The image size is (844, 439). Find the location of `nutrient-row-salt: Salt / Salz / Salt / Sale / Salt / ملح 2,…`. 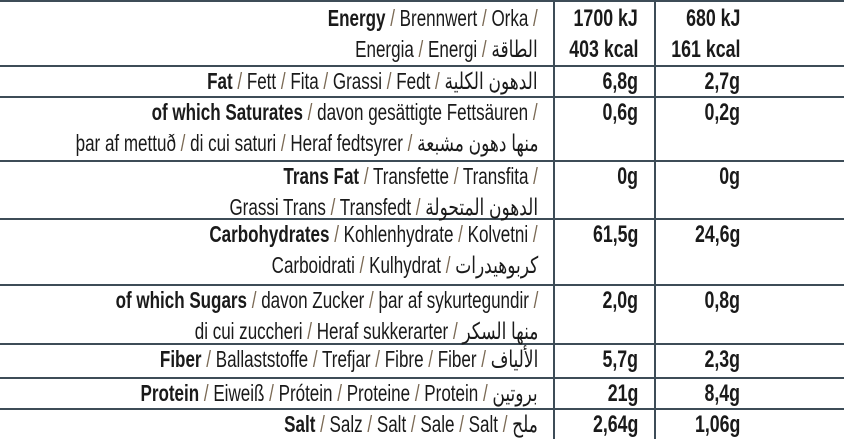

nutrient-row-salt: Salt / Salz / Salt / Sale / Salt / ملح 2,… is located at coordinates (422, 423).